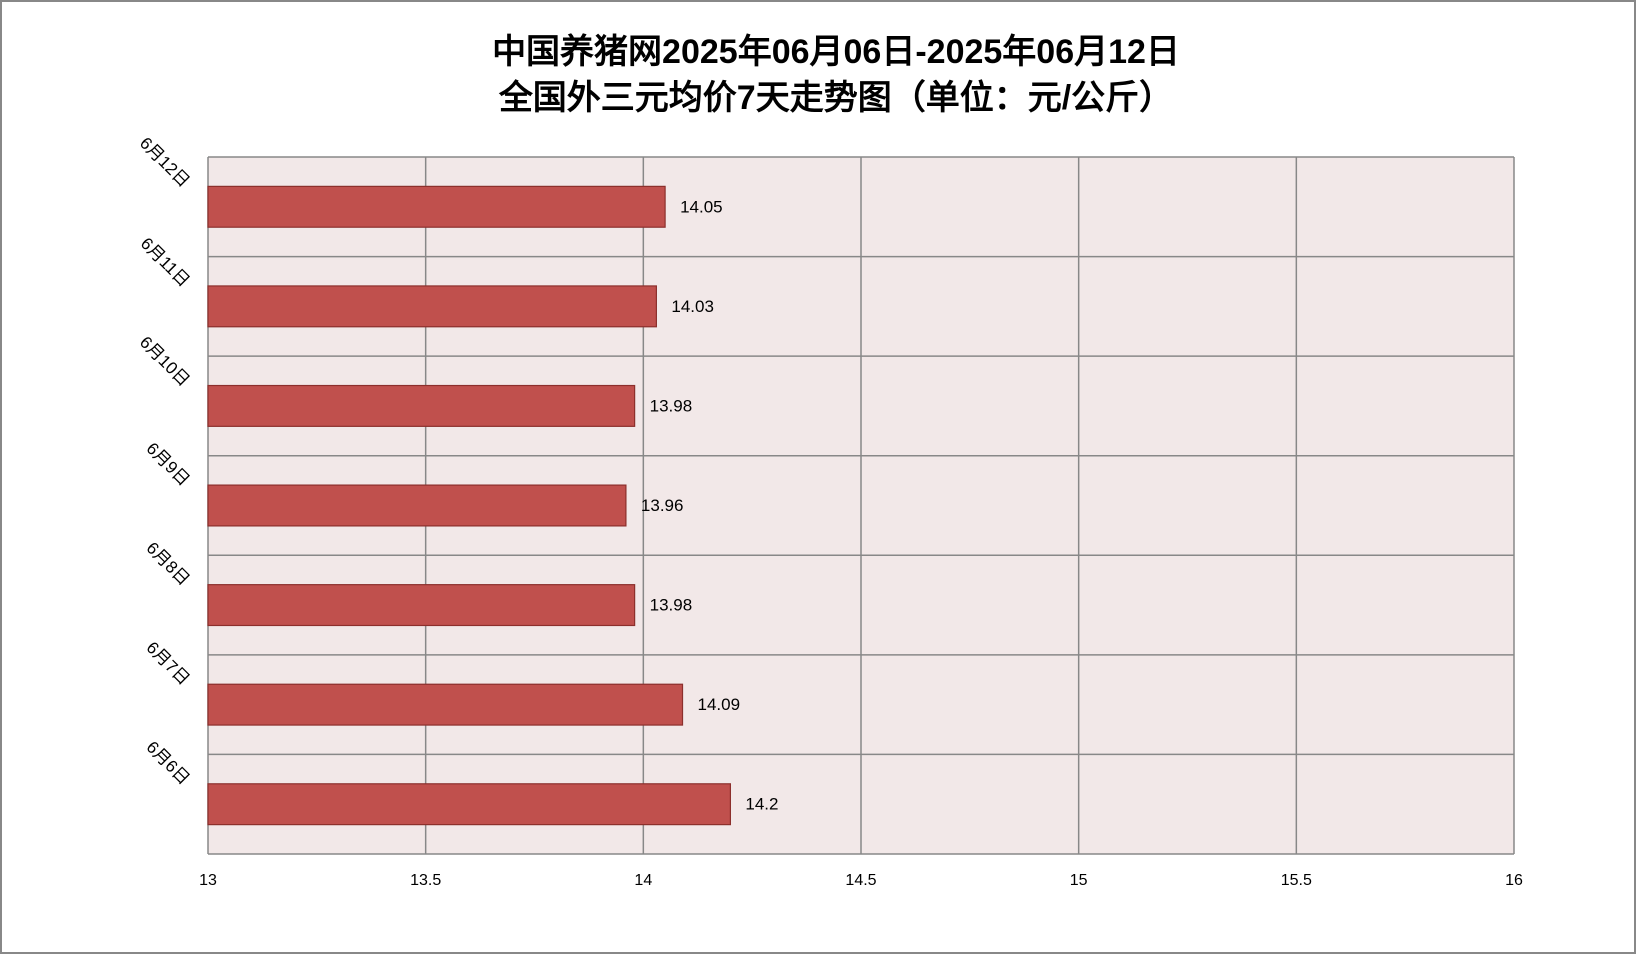 This screenshot has height=954, width=1636. What do you see at coordinates (662, 505) in the screenshot?
I see `value-label: 13.96` at bounding box center [662, 505].